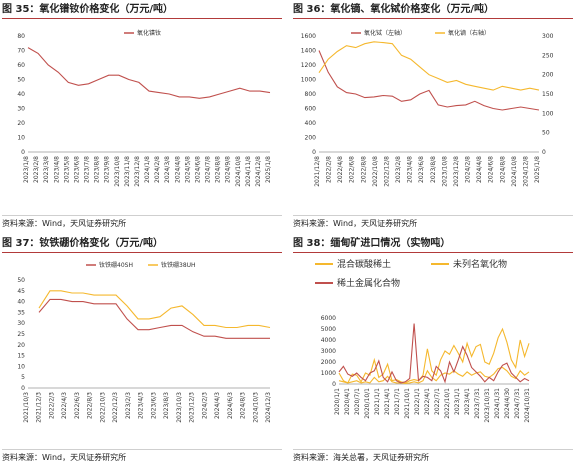 Image resolution: width=577 pixels, height=465 pixels. What do you see at coordinates (363, 169) in the screenshot?
I see `x-tick-label: 2022/8/8` at bounding box center [363, 169].